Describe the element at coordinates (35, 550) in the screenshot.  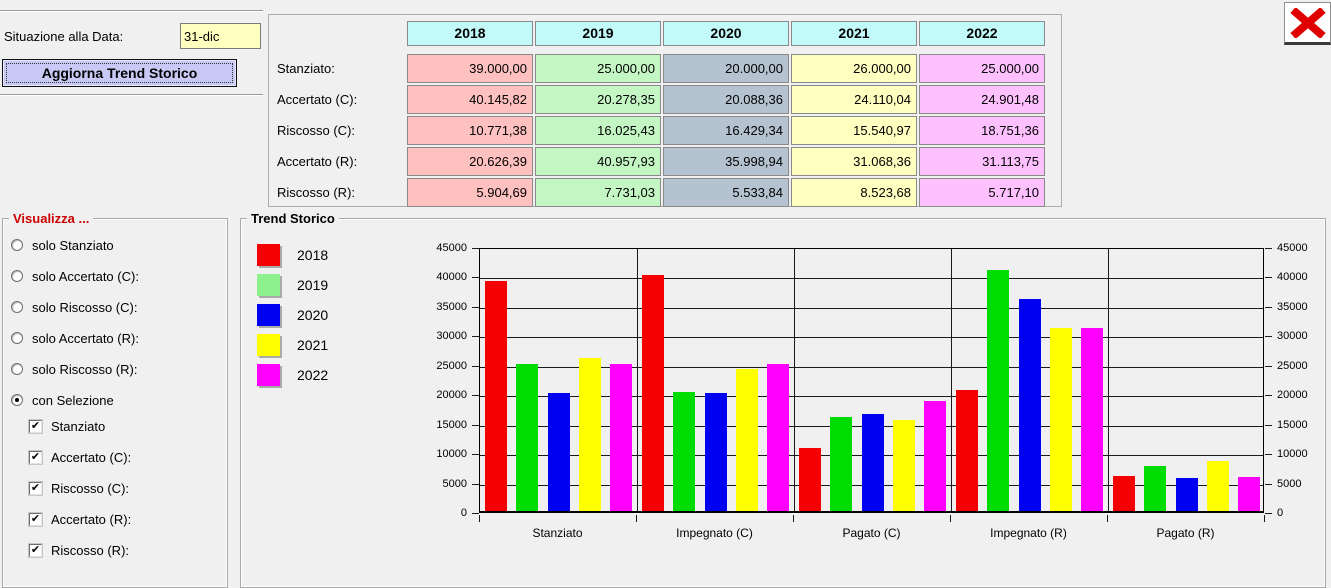
I see `checkbox-icon: ✔` at that location.